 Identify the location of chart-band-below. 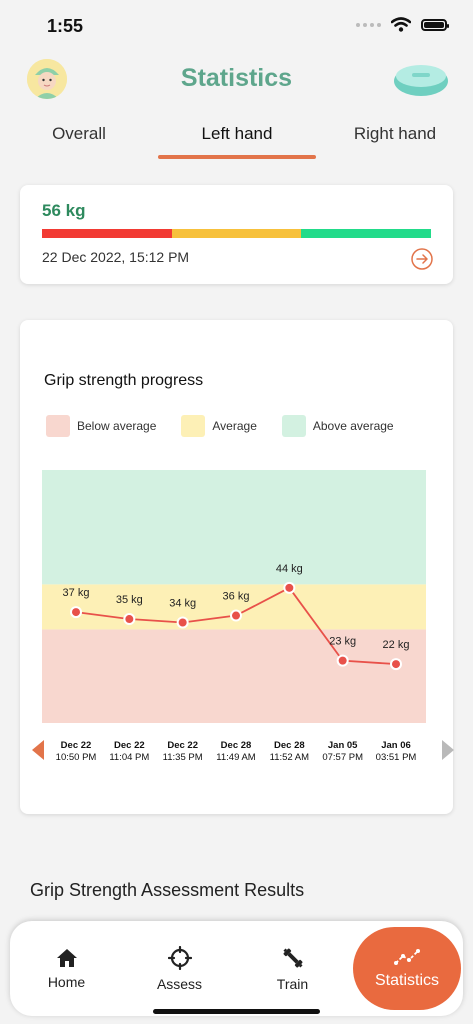
(234, 676).